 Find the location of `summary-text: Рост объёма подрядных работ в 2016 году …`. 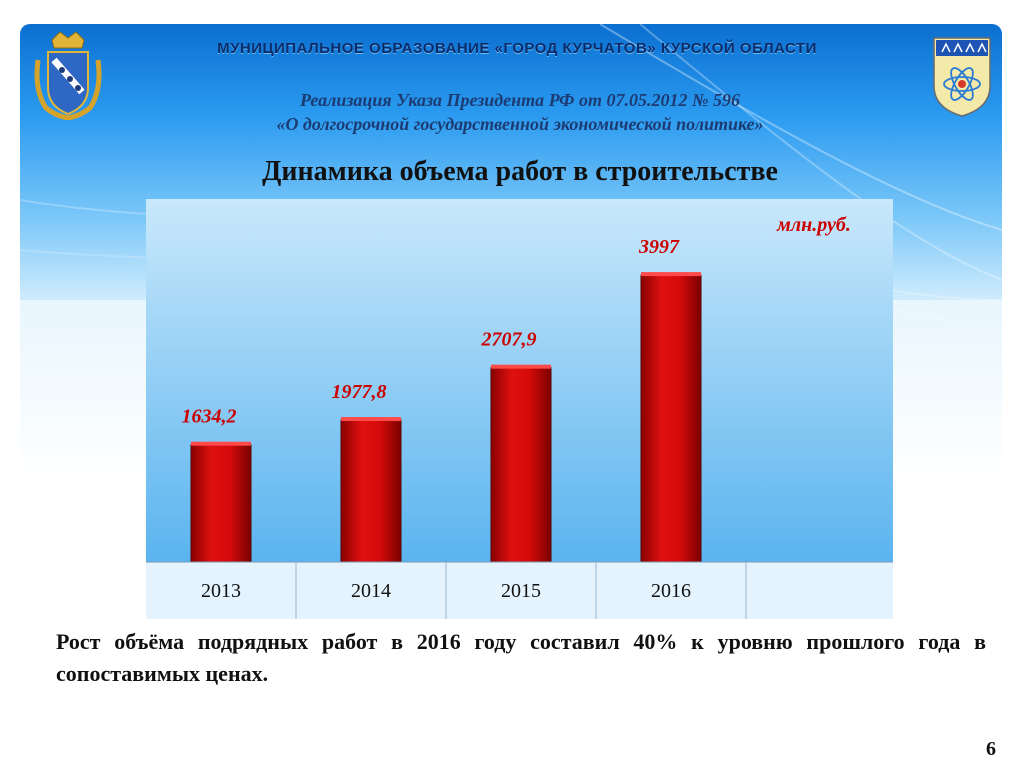

summary-text: Рост объёма подрядных работ в 2016 году … is located at coordinates (521, 657).